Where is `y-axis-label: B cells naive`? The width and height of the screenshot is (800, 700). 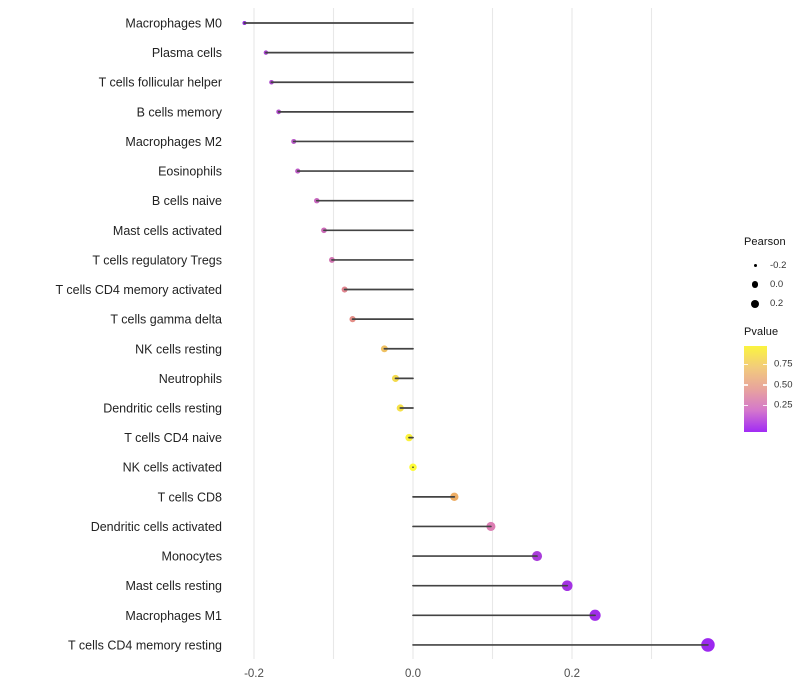
y-axis-label: B cells naive is located at coordinates (187, 201).